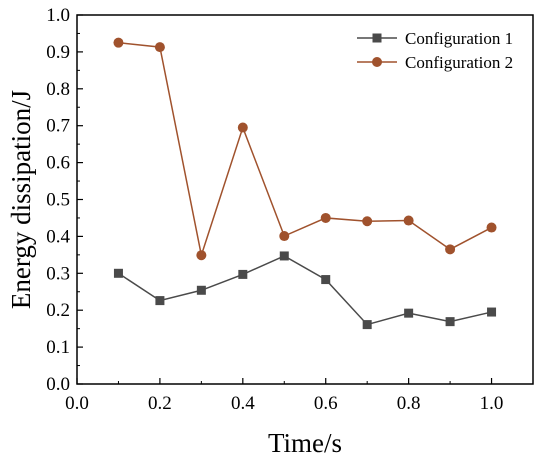 This screenshot has height=465, width=550. I want to click on y-tick-label: 0.3, so click(58, 273).